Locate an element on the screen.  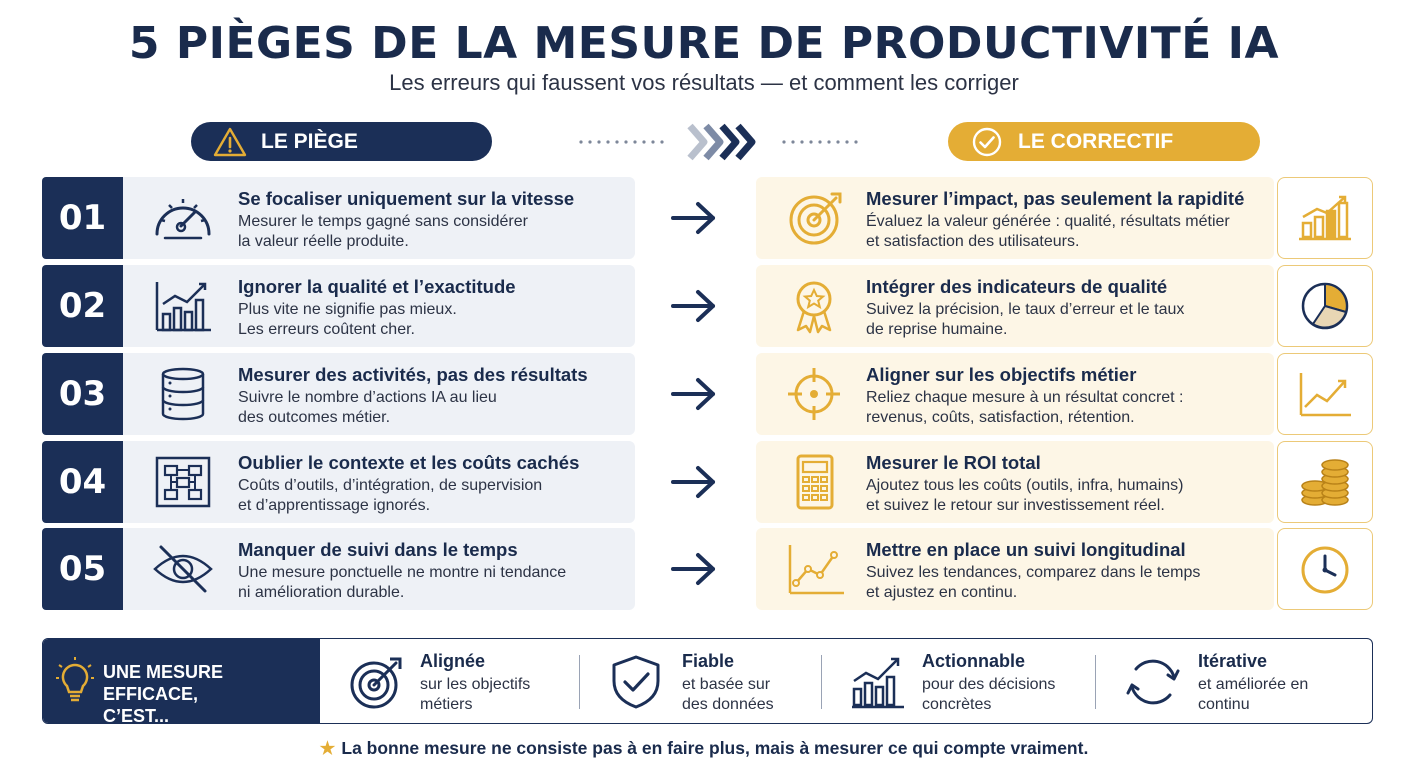
award-ribbon-icon is located at coordinates (814, 307).